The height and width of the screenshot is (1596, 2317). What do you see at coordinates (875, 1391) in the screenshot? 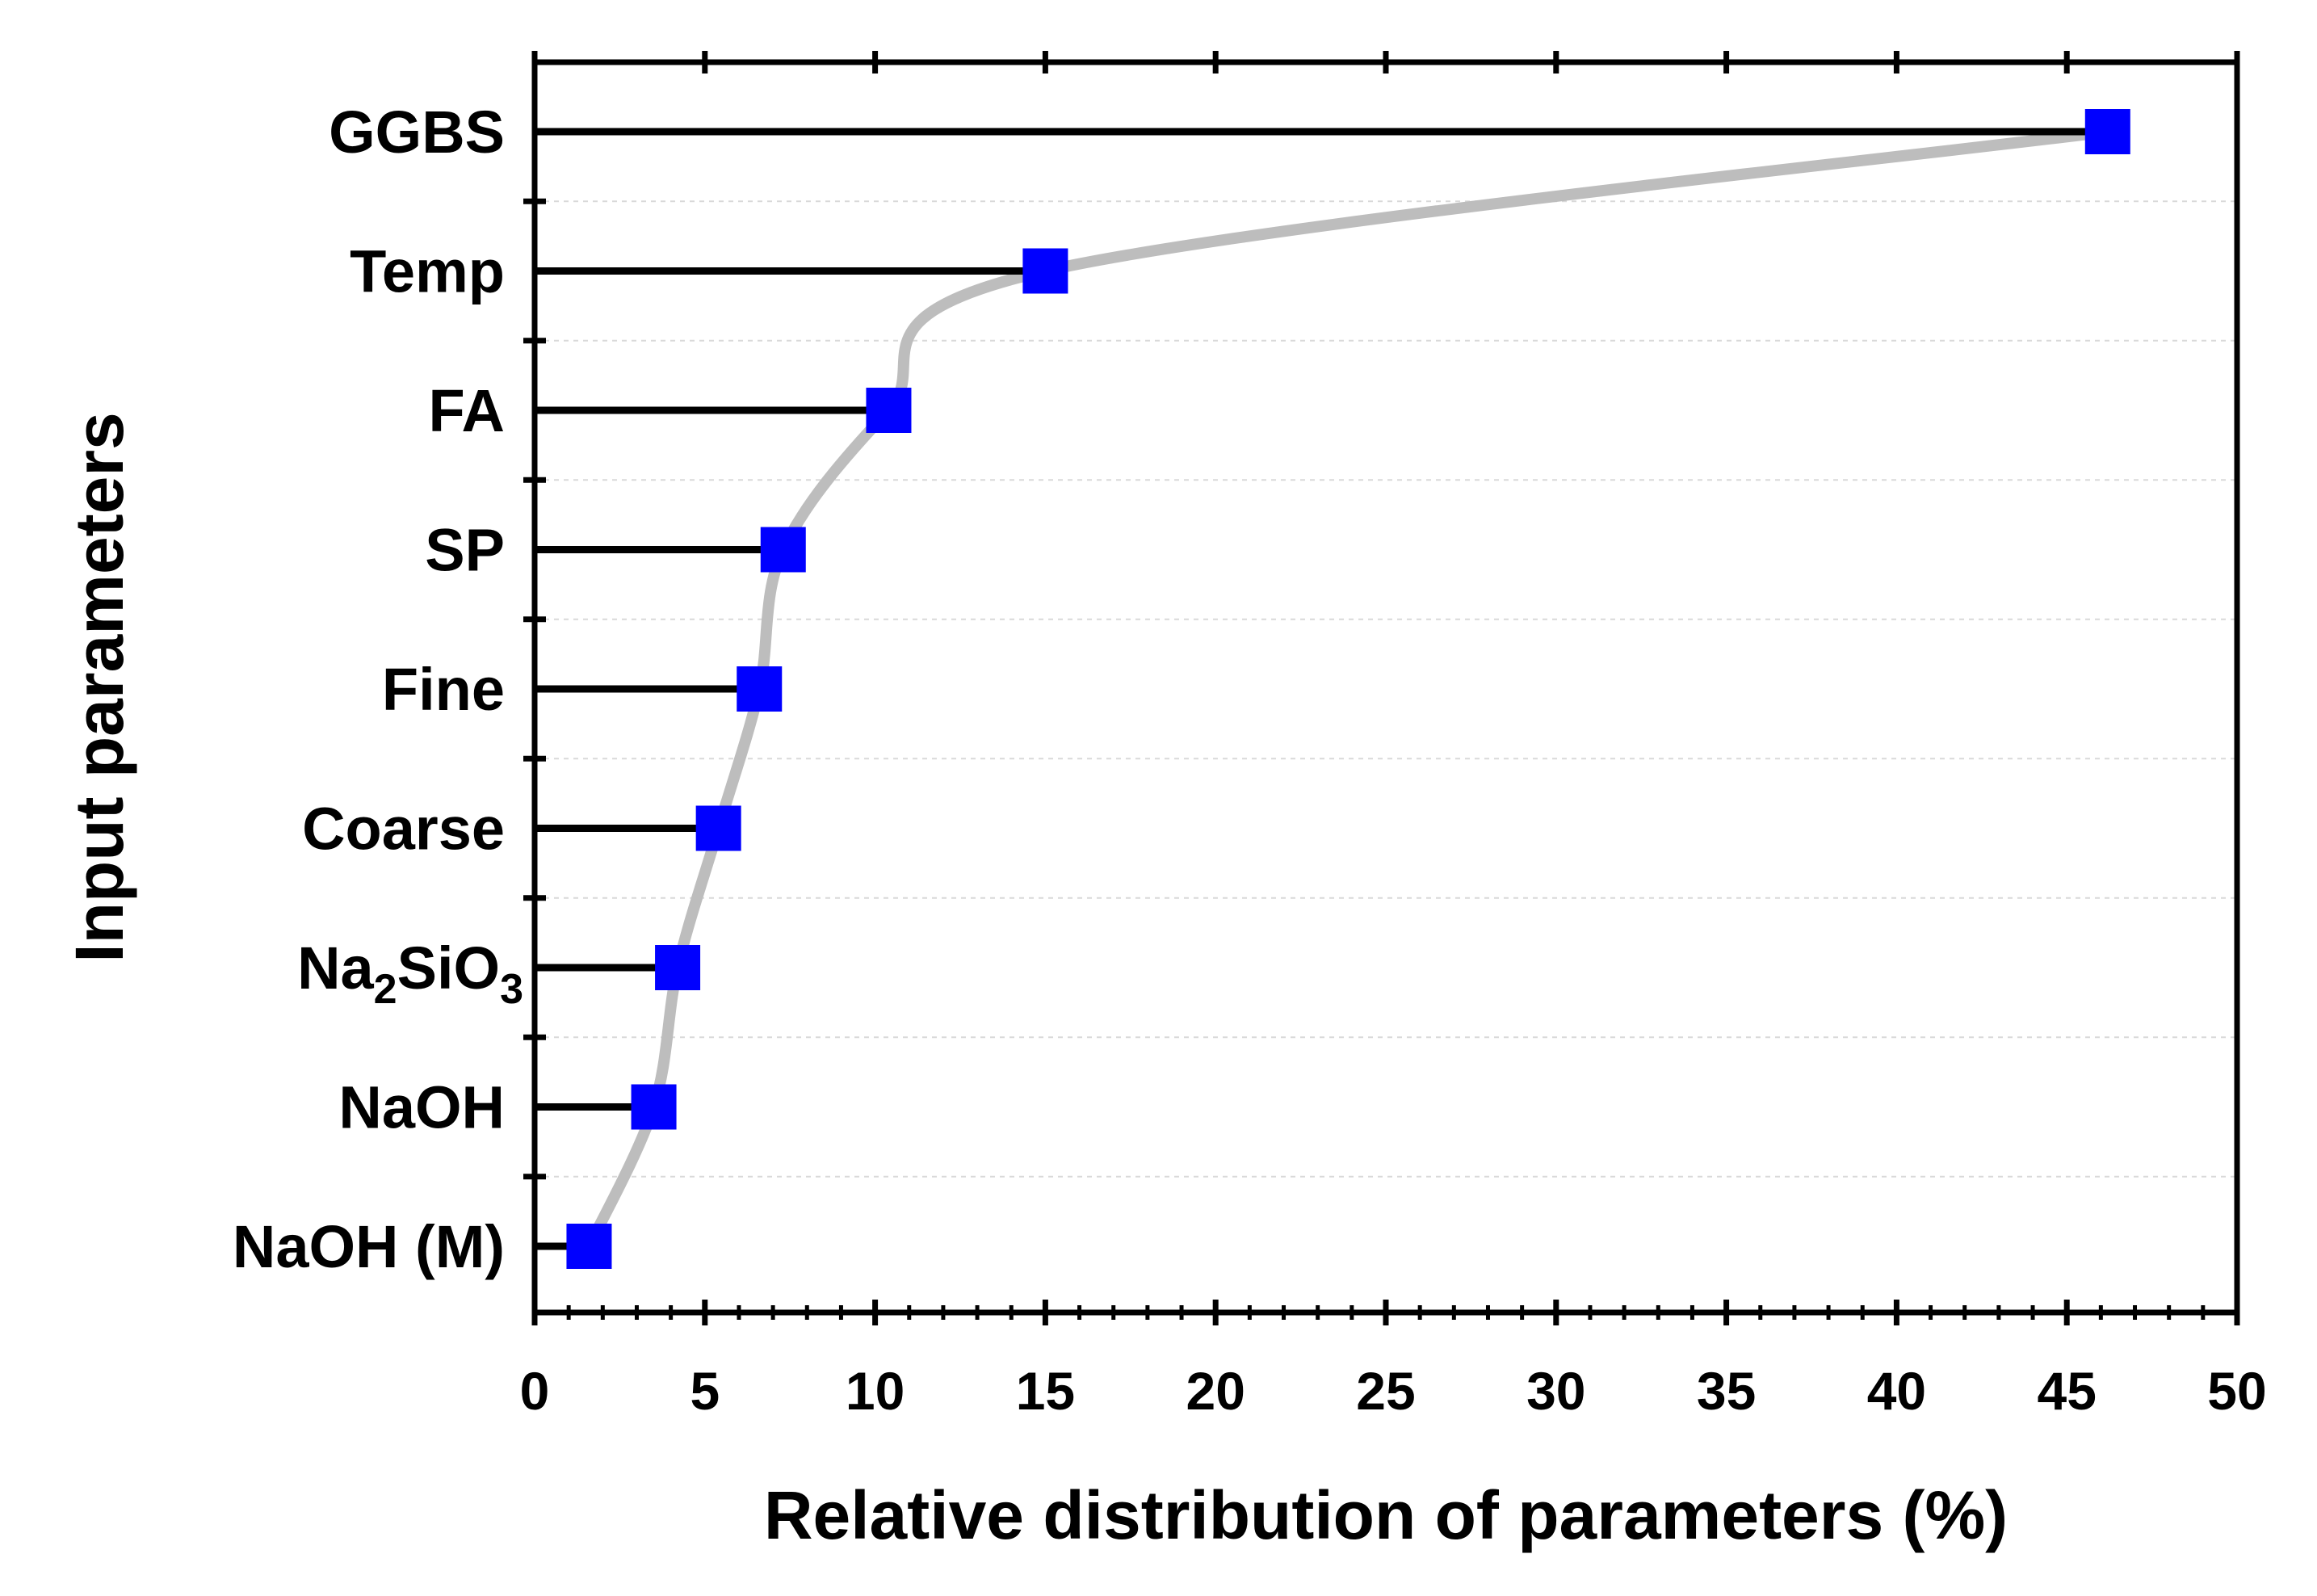
I see `x-tick-label: 10` at bounding box center [875, 1391].